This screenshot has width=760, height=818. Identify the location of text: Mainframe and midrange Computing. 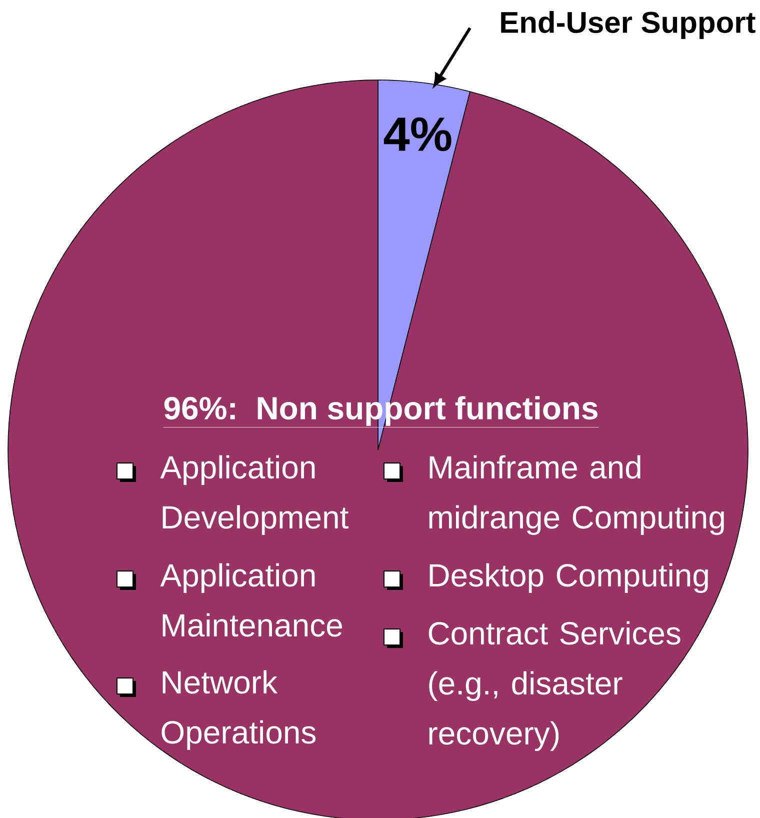
(576, 495).